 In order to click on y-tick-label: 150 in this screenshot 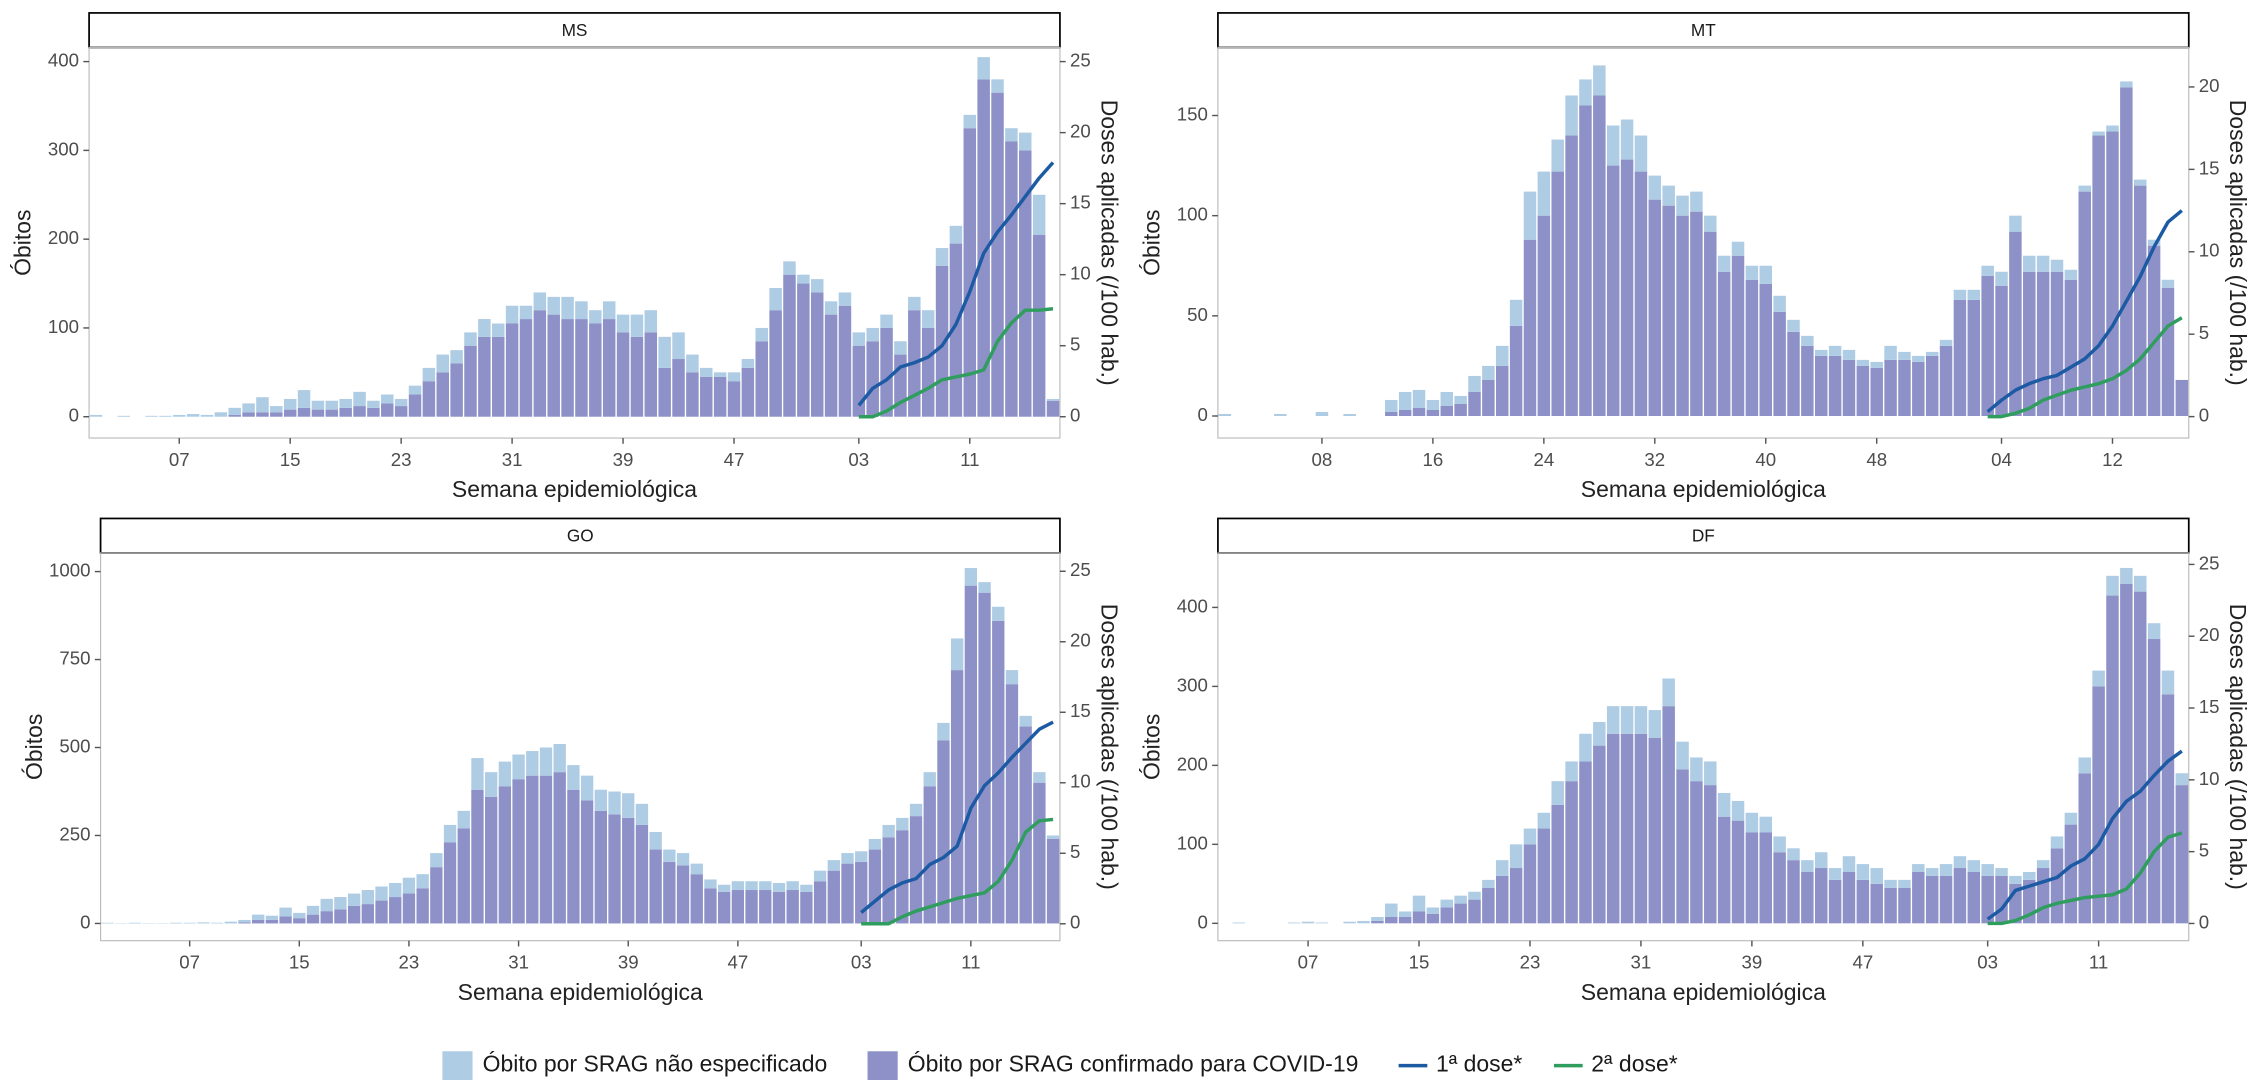, I will do `click(1192, 113)`.